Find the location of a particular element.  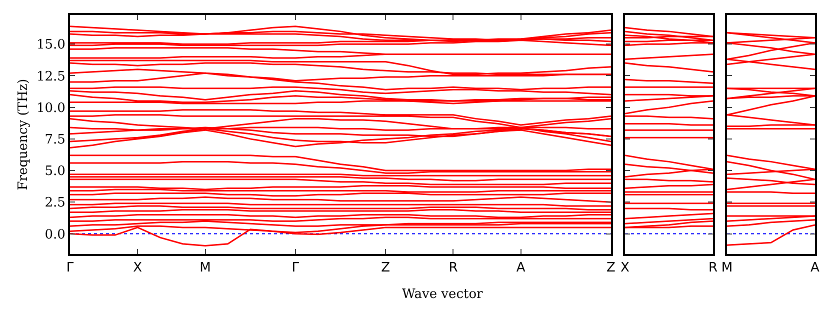

y-tick-label: 0.0 is located at coordinates (55, 234).